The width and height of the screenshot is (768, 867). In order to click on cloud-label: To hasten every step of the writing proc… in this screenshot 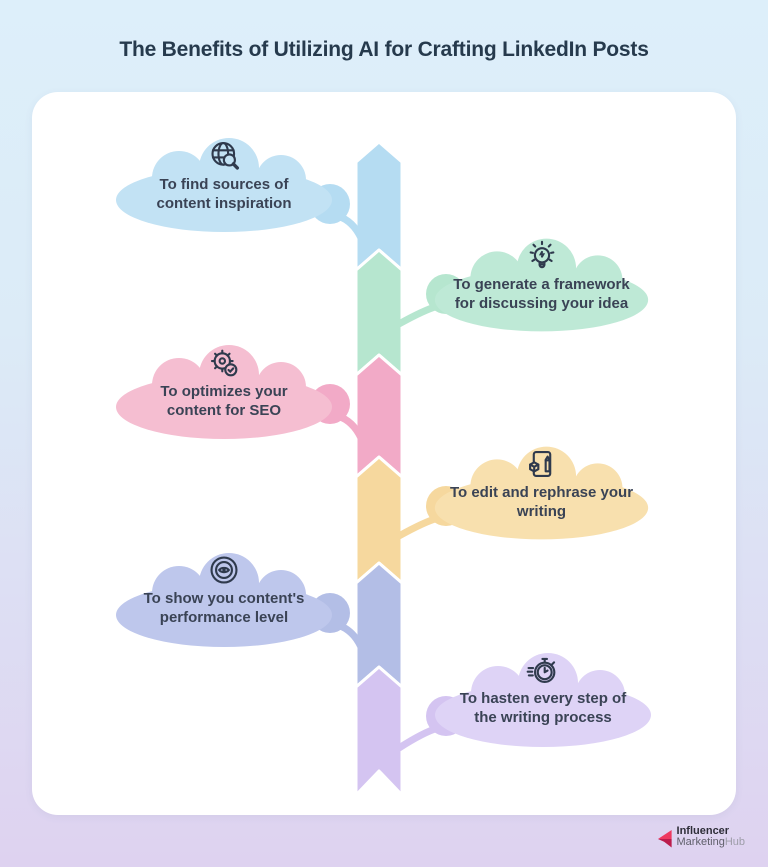, I will do `click(543, 708)`.